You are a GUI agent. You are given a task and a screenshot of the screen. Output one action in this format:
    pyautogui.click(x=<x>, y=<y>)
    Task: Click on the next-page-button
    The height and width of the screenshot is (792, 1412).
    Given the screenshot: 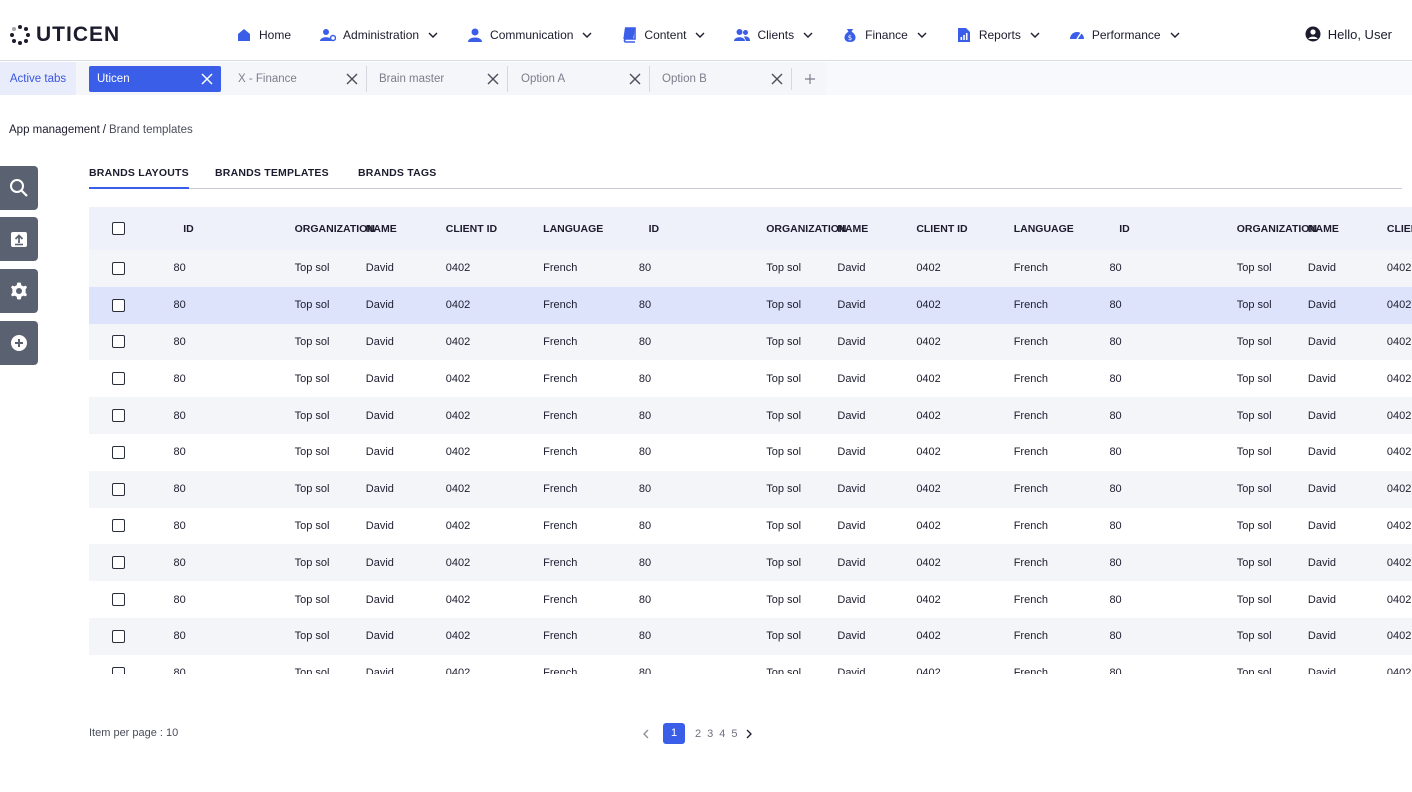 What is the action you would take?
    pyautogui.click(x=749, y=734)
    